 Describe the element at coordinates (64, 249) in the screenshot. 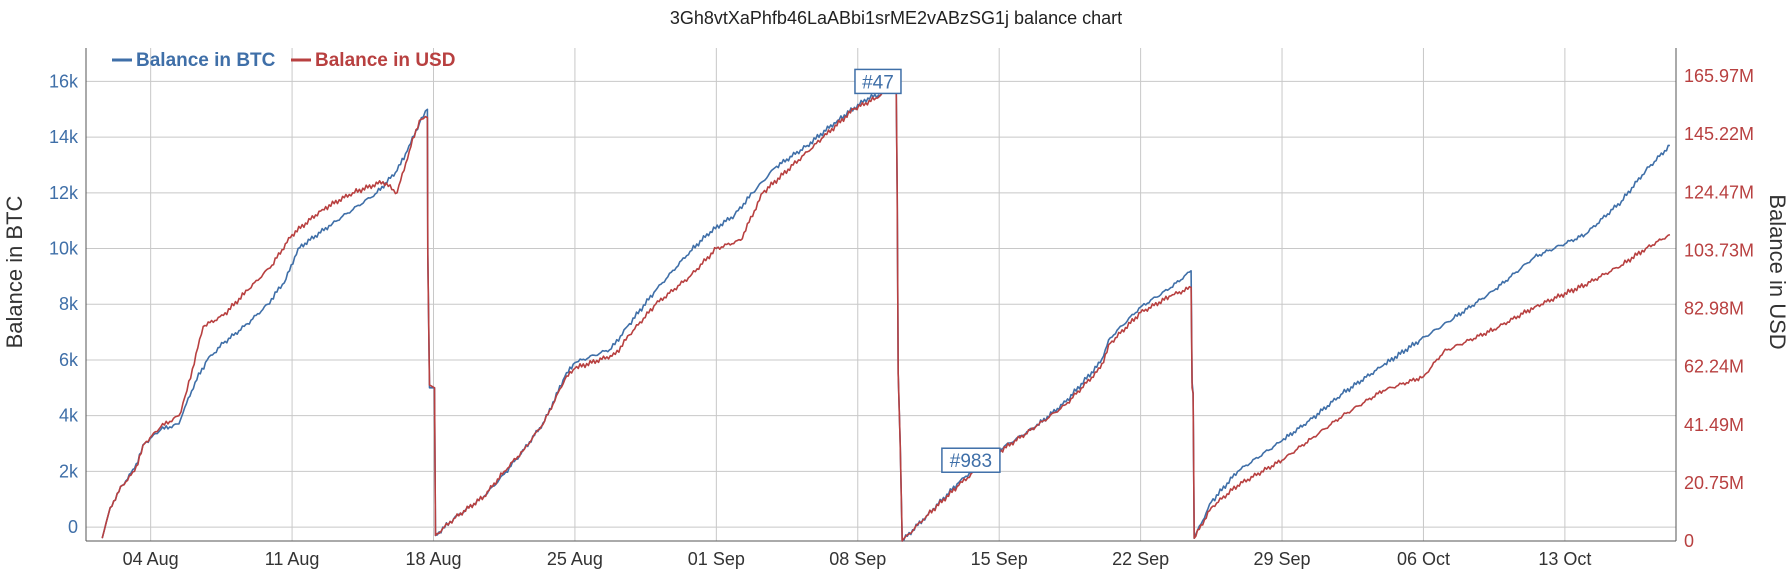

I see `y-left-tick-label: 10k` at that location.